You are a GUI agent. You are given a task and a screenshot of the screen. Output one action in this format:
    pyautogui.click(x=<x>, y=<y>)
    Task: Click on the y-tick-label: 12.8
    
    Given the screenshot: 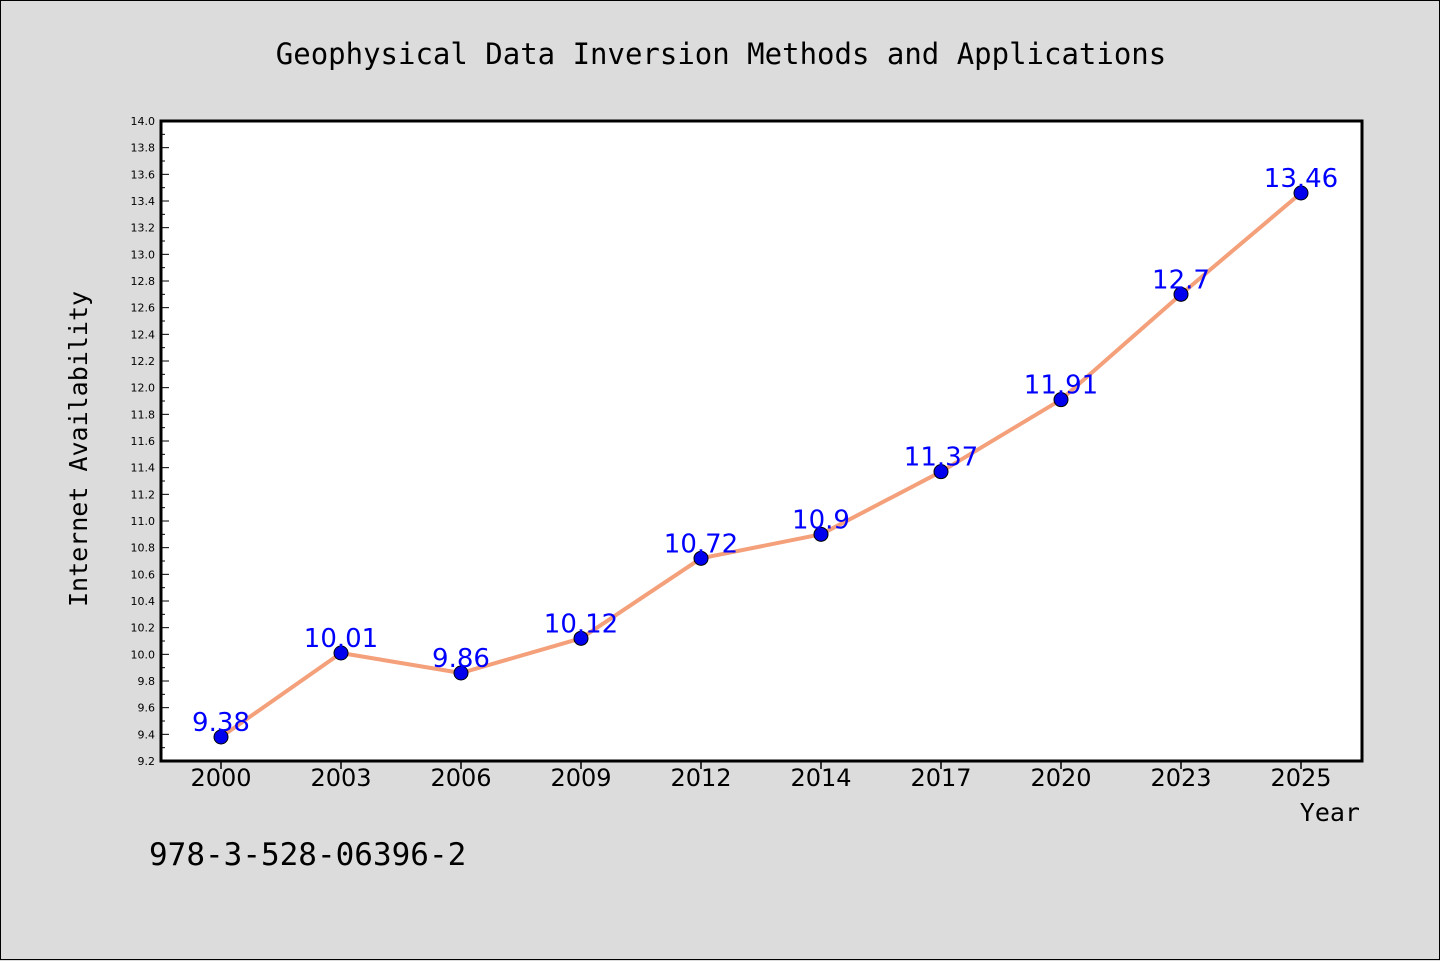 What is the action you would take?
    pyautogui.click(x=143, y=281)
    